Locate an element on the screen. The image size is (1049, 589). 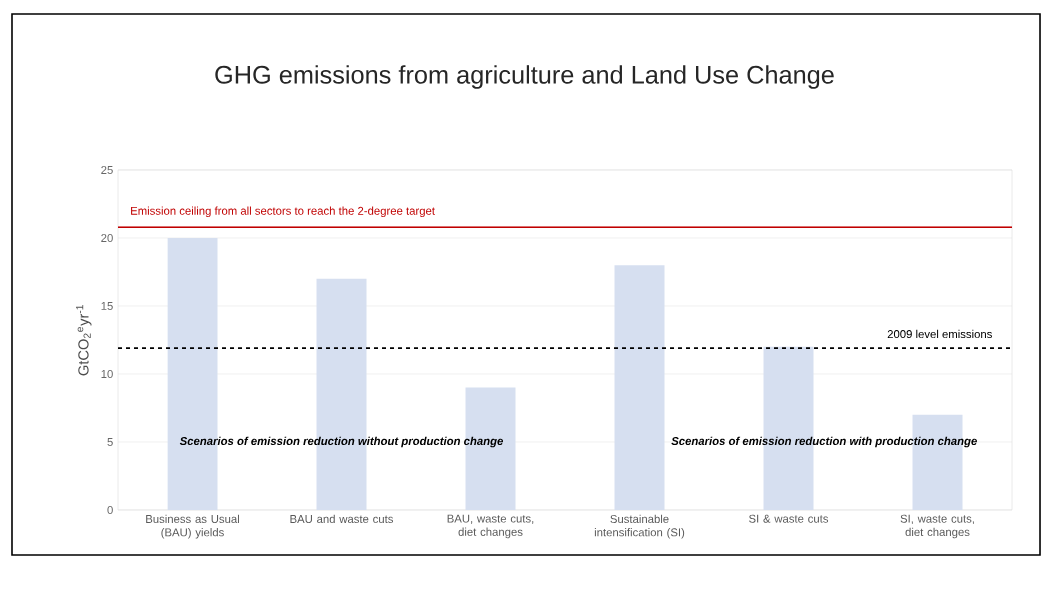
y-tick-label: 5 is located at coordinates (110, 442).